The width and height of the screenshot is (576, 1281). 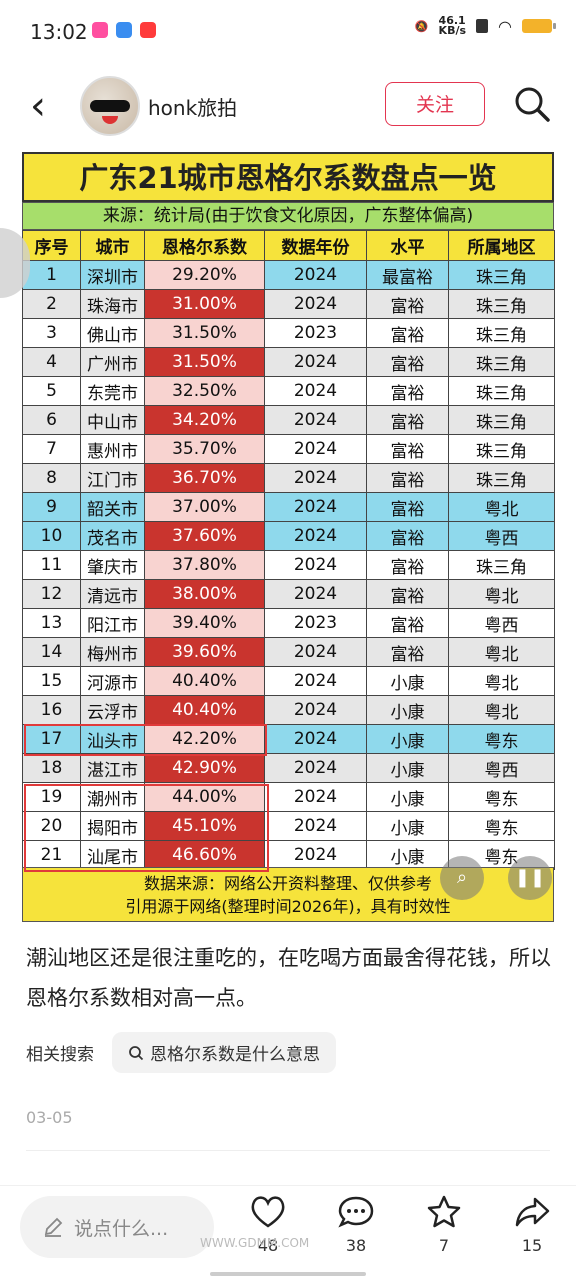 I want to click on bottom-action-bar: 说点什么... 48 38 7 15, so click(x=288, y=1233).